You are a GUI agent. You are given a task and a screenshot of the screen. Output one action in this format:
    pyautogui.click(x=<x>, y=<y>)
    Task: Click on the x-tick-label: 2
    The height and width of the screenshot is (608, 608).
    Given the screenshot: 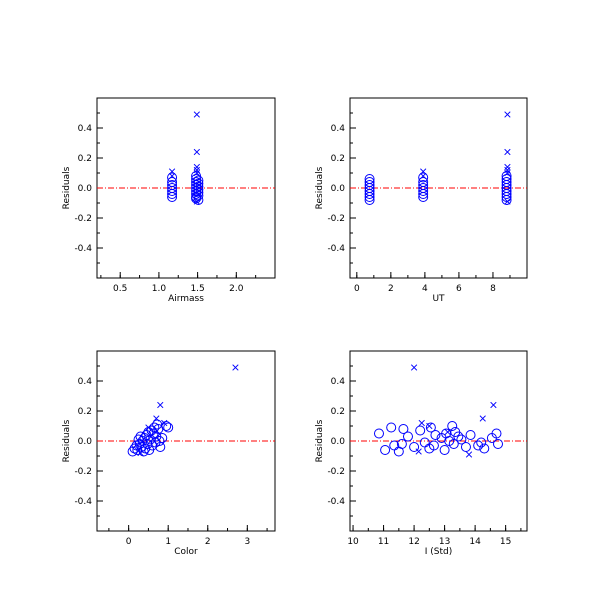 What is the action you would take?
    pyautogui.click(x=391, y=289)
    